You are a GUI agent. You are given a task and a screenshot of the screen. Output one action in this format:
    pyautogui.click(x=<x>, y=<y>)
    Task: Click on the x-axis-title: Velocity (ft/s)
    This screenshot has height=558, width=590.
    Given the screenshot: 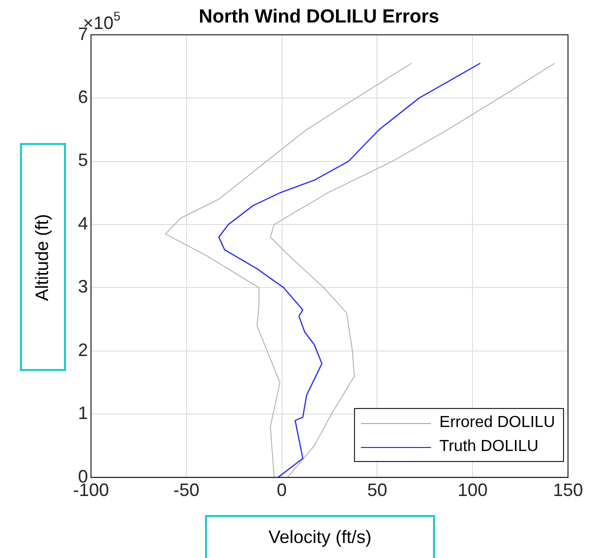 What is the action you would take?
    pyautogui.click(x=320, y=536)
    